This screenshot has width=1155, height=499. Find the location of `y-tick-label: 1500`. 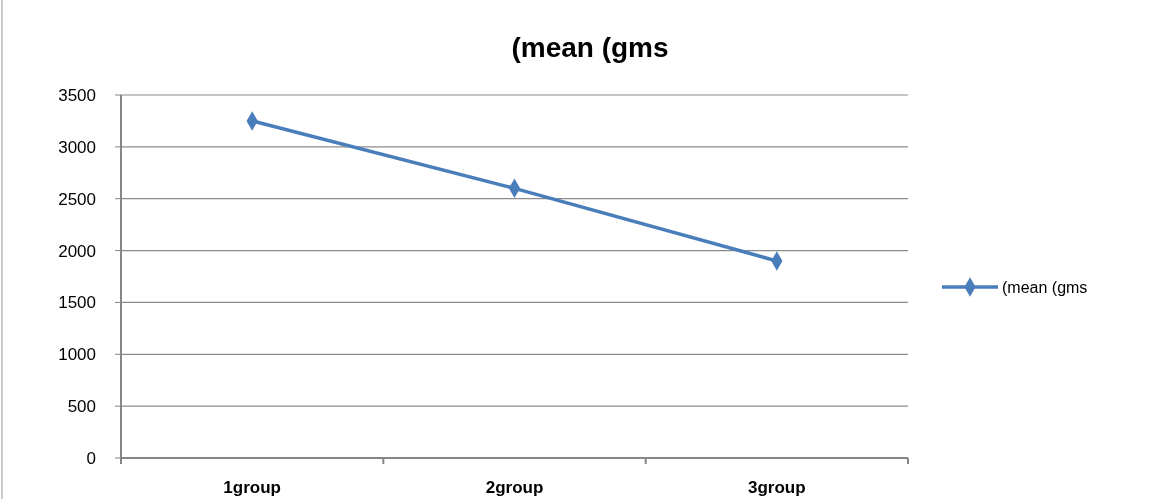

y-tick-label: 1500 is located at coordinates (77, 303).